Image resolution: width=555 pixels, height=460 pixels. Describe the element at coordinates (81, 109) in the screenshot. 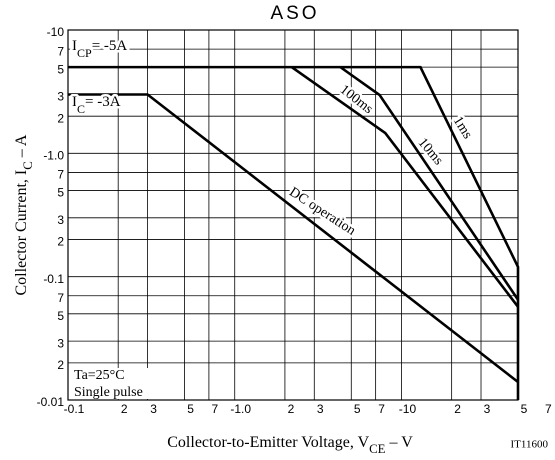

I see `annotation-part: C` at that location.